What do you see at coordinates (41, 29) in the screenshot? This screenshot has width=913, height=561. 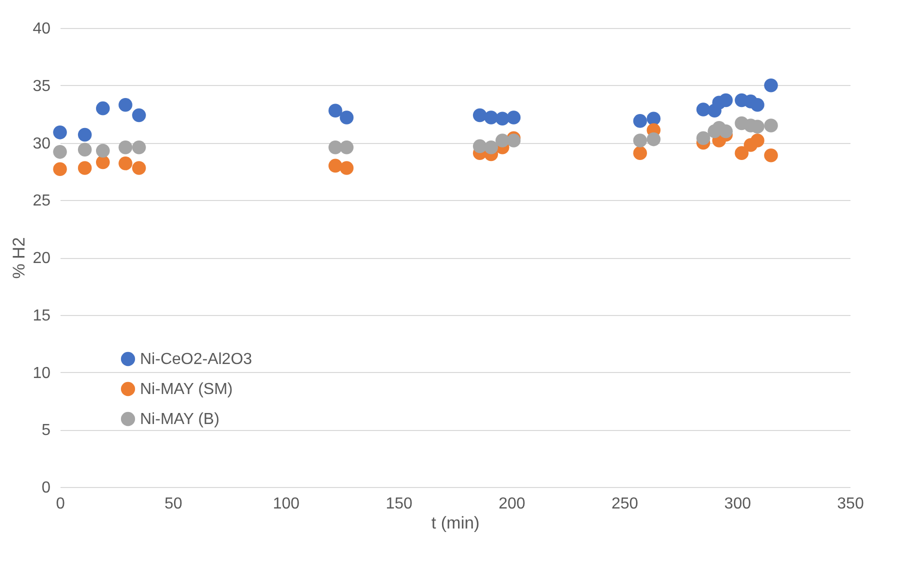 I see `y-tick-label: 40` at bounding box center [41, 29].